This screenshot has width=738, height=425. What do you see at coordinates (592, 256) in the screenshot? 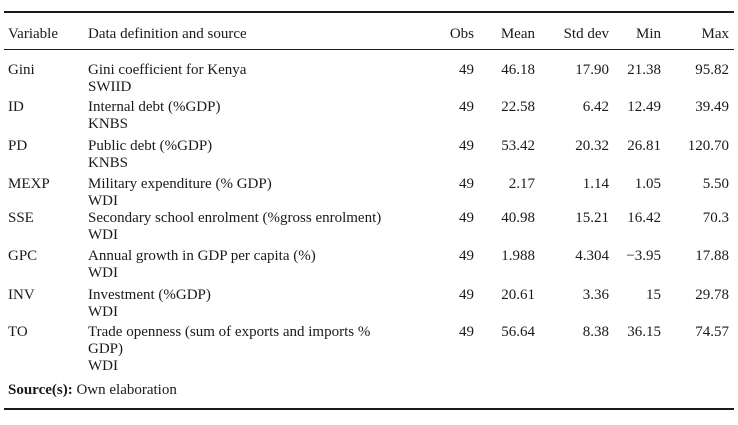
I see `table-cell-std-dev: 4.304` at bounding box center [592, 256].